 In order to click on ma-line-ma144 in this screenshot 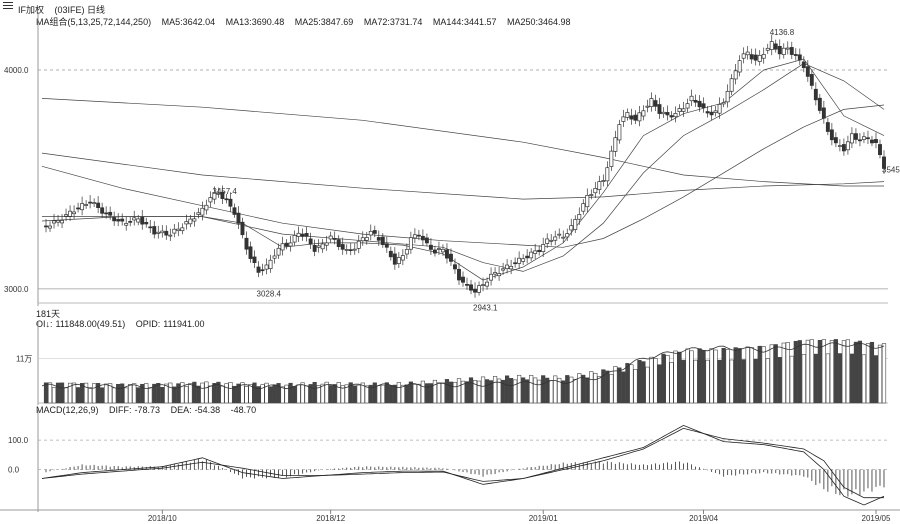, I will do `click(463, 176)`.